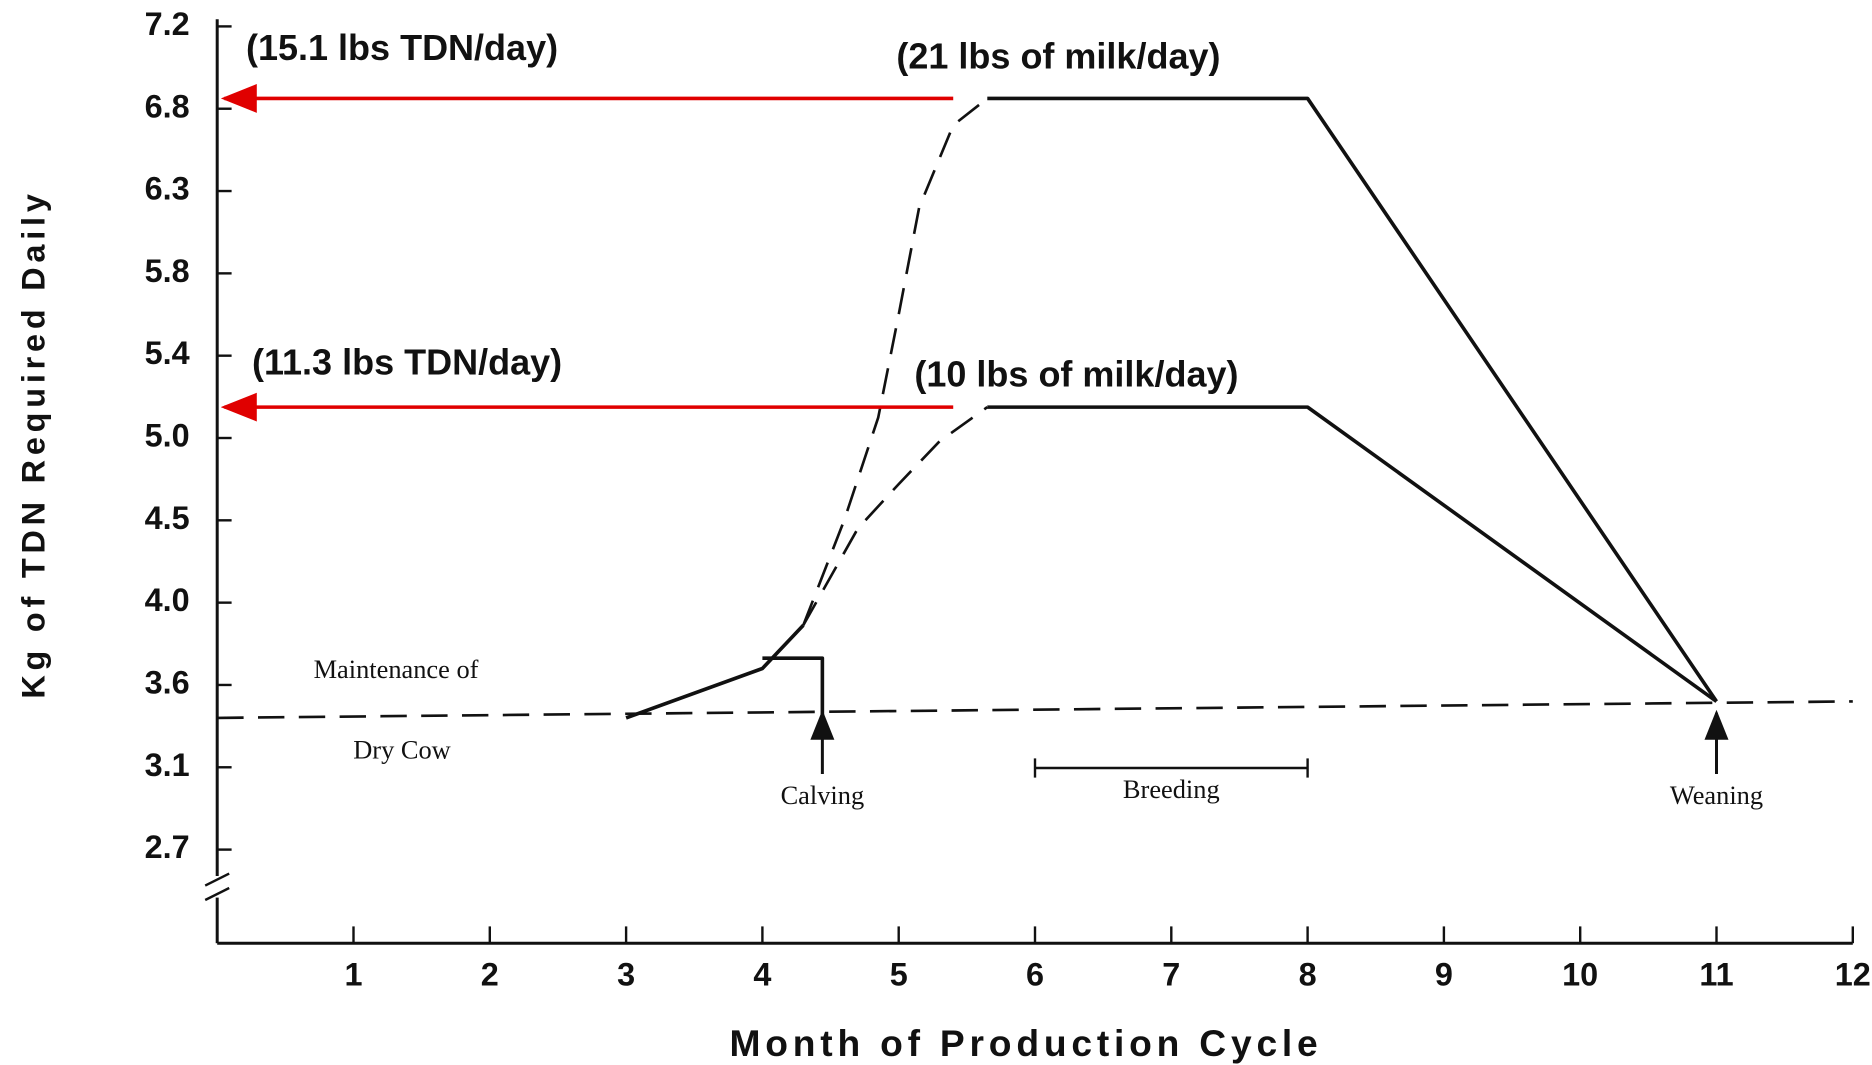 The image size is (1872, 1065). I want to click on y-tick-label: 5.4, so click(167, 353).